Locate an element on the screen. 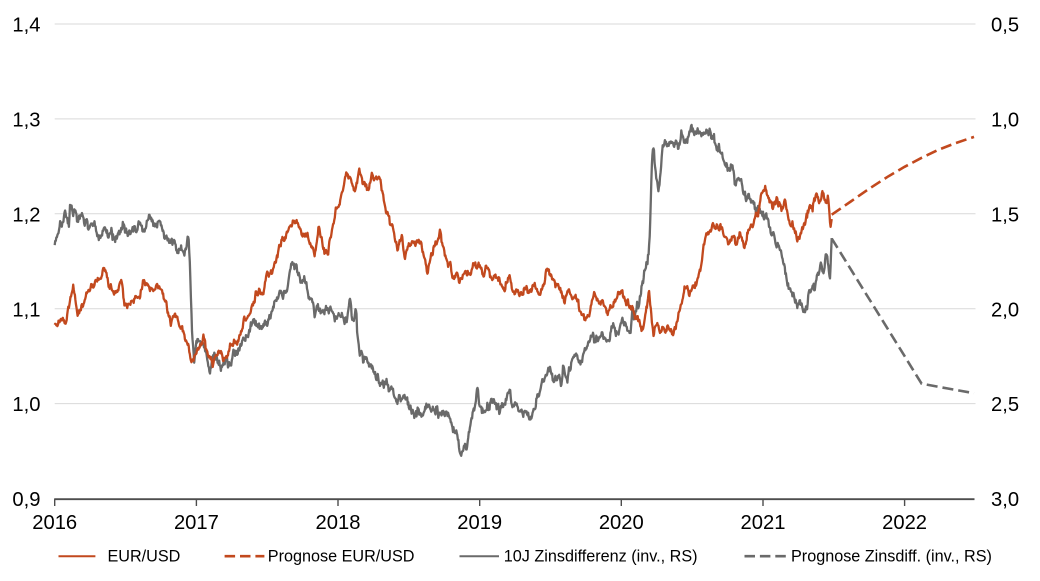  svg-text: 1,2 is located at coordinates (26, 215).